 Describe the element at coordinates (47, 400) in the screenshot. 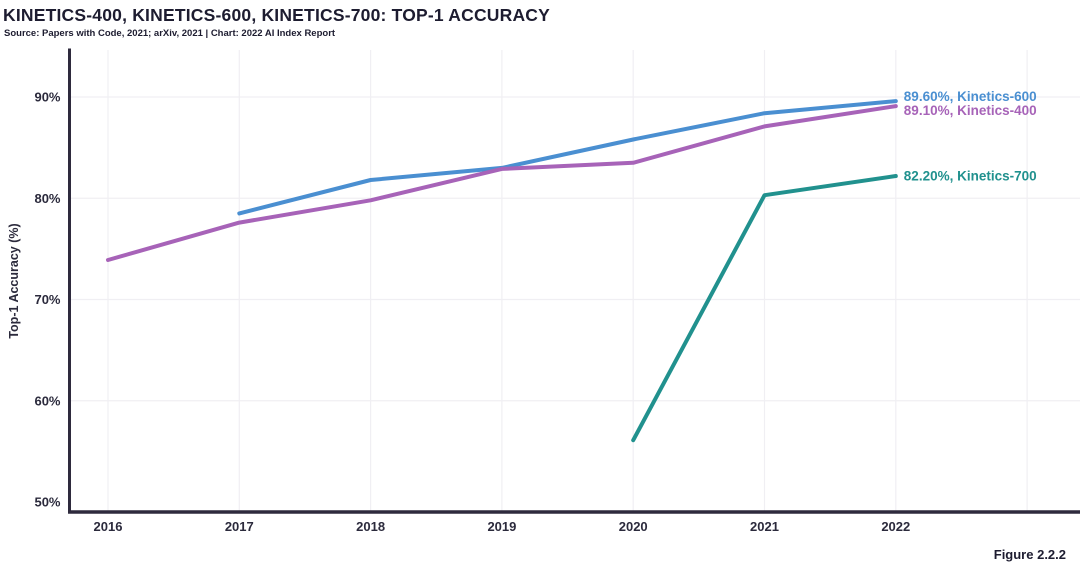

I see `y-tick-label: 60%` at that location.